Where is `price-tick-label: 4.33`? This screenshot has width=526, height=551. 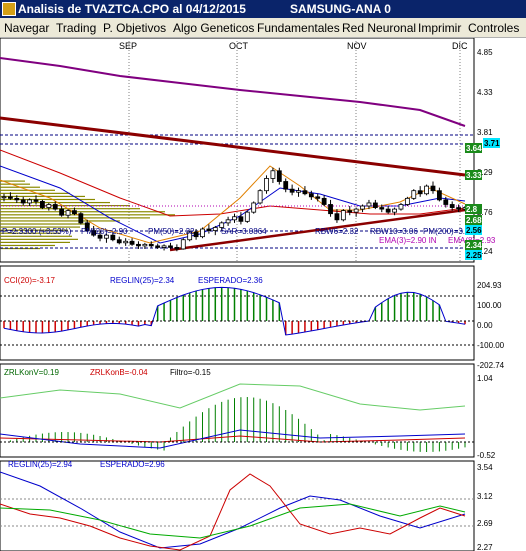
price-tick-label: 4.33 is located at coordinates (485, 92).